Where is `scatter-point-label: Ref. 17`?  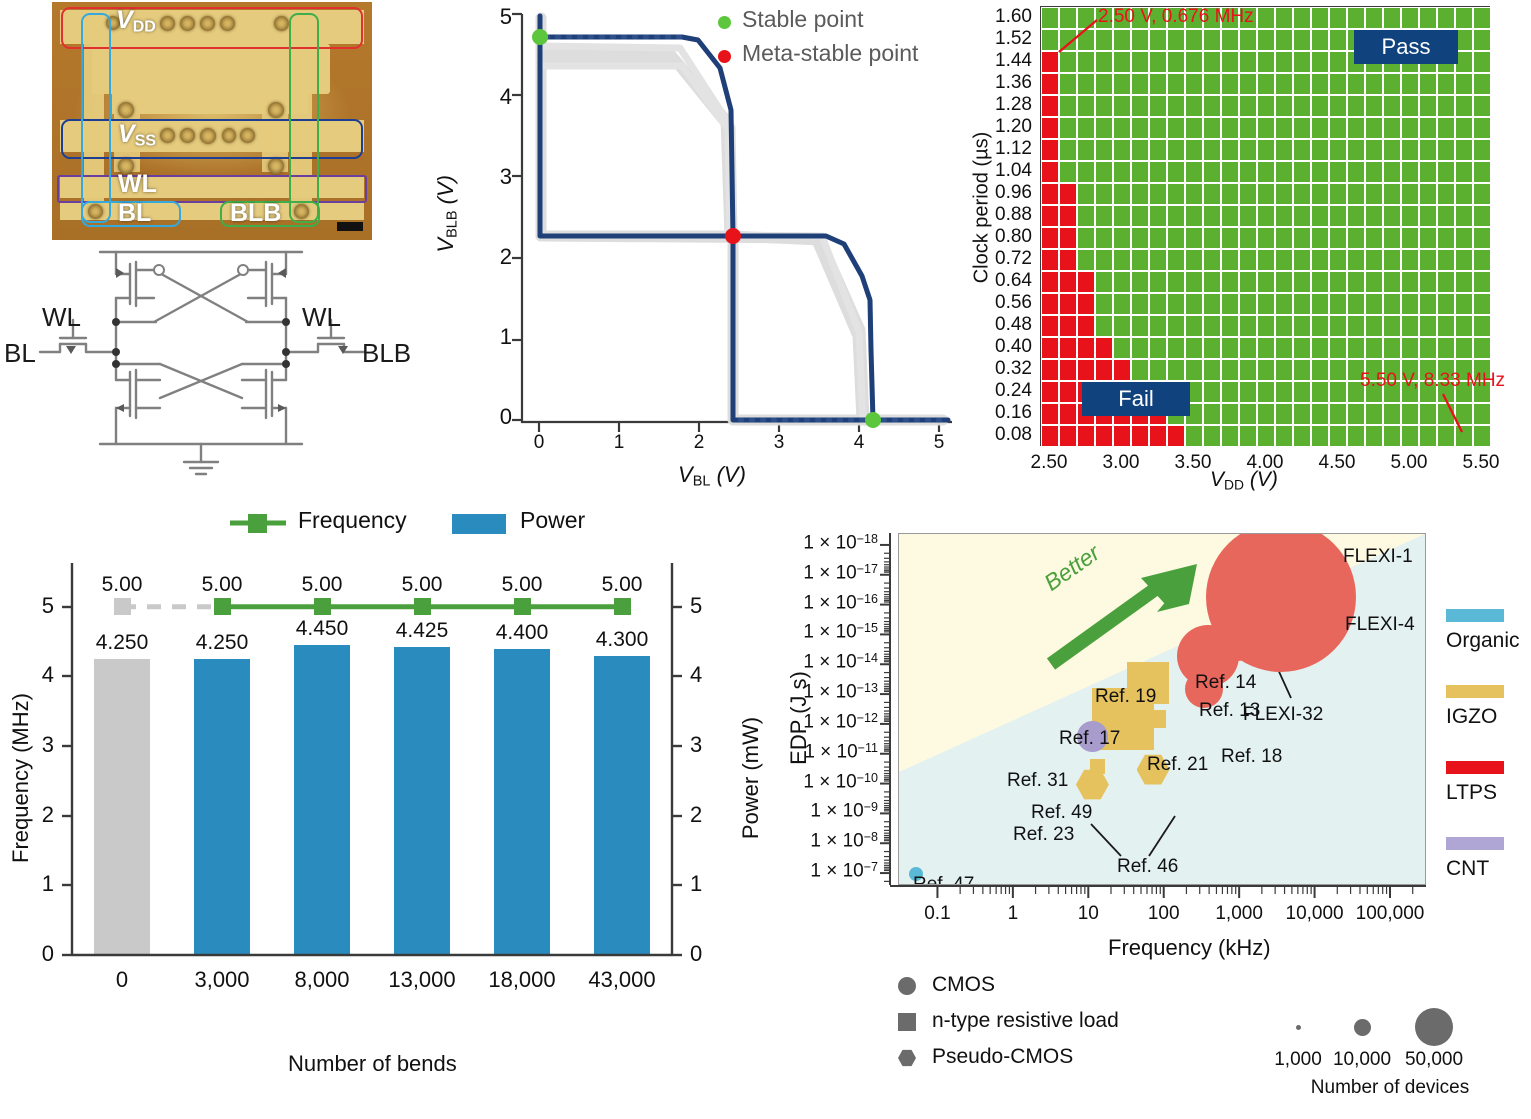
scatter-point-label: Ref. 17 is located at coordinates (1090, 738).